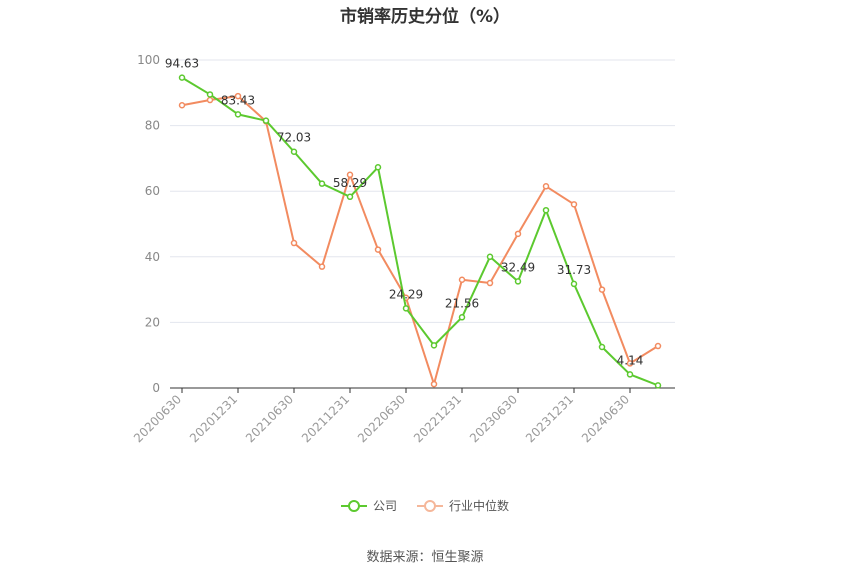  What do you see at coordinates (425, 17) in the screenshot?
I see `chart-title: 市销率历史分位（%）` at bounding box center [425, 17].